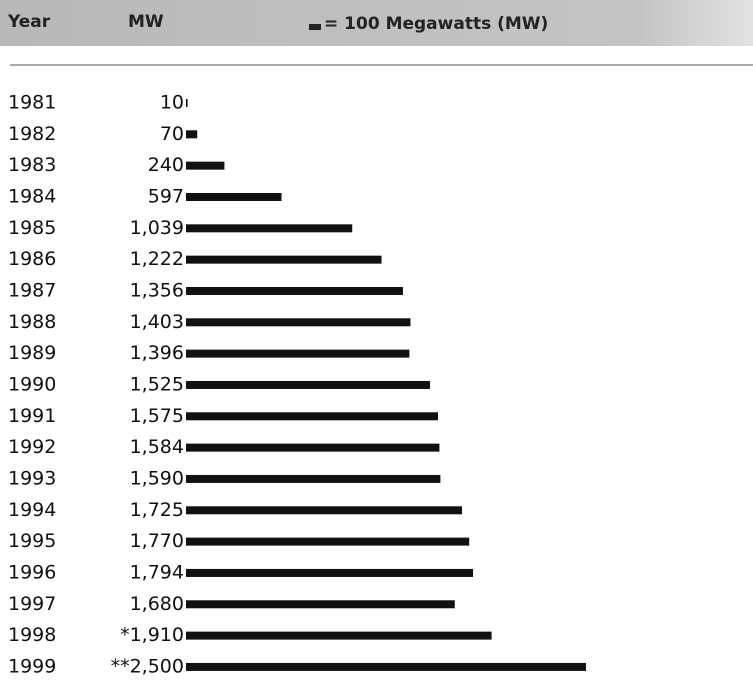 The width and height of the screenshot is (753, 683). What do you see at coordinates (32, 604) in the screenshot?
I see `year-label: 1997` at bounding box center [32, 604].